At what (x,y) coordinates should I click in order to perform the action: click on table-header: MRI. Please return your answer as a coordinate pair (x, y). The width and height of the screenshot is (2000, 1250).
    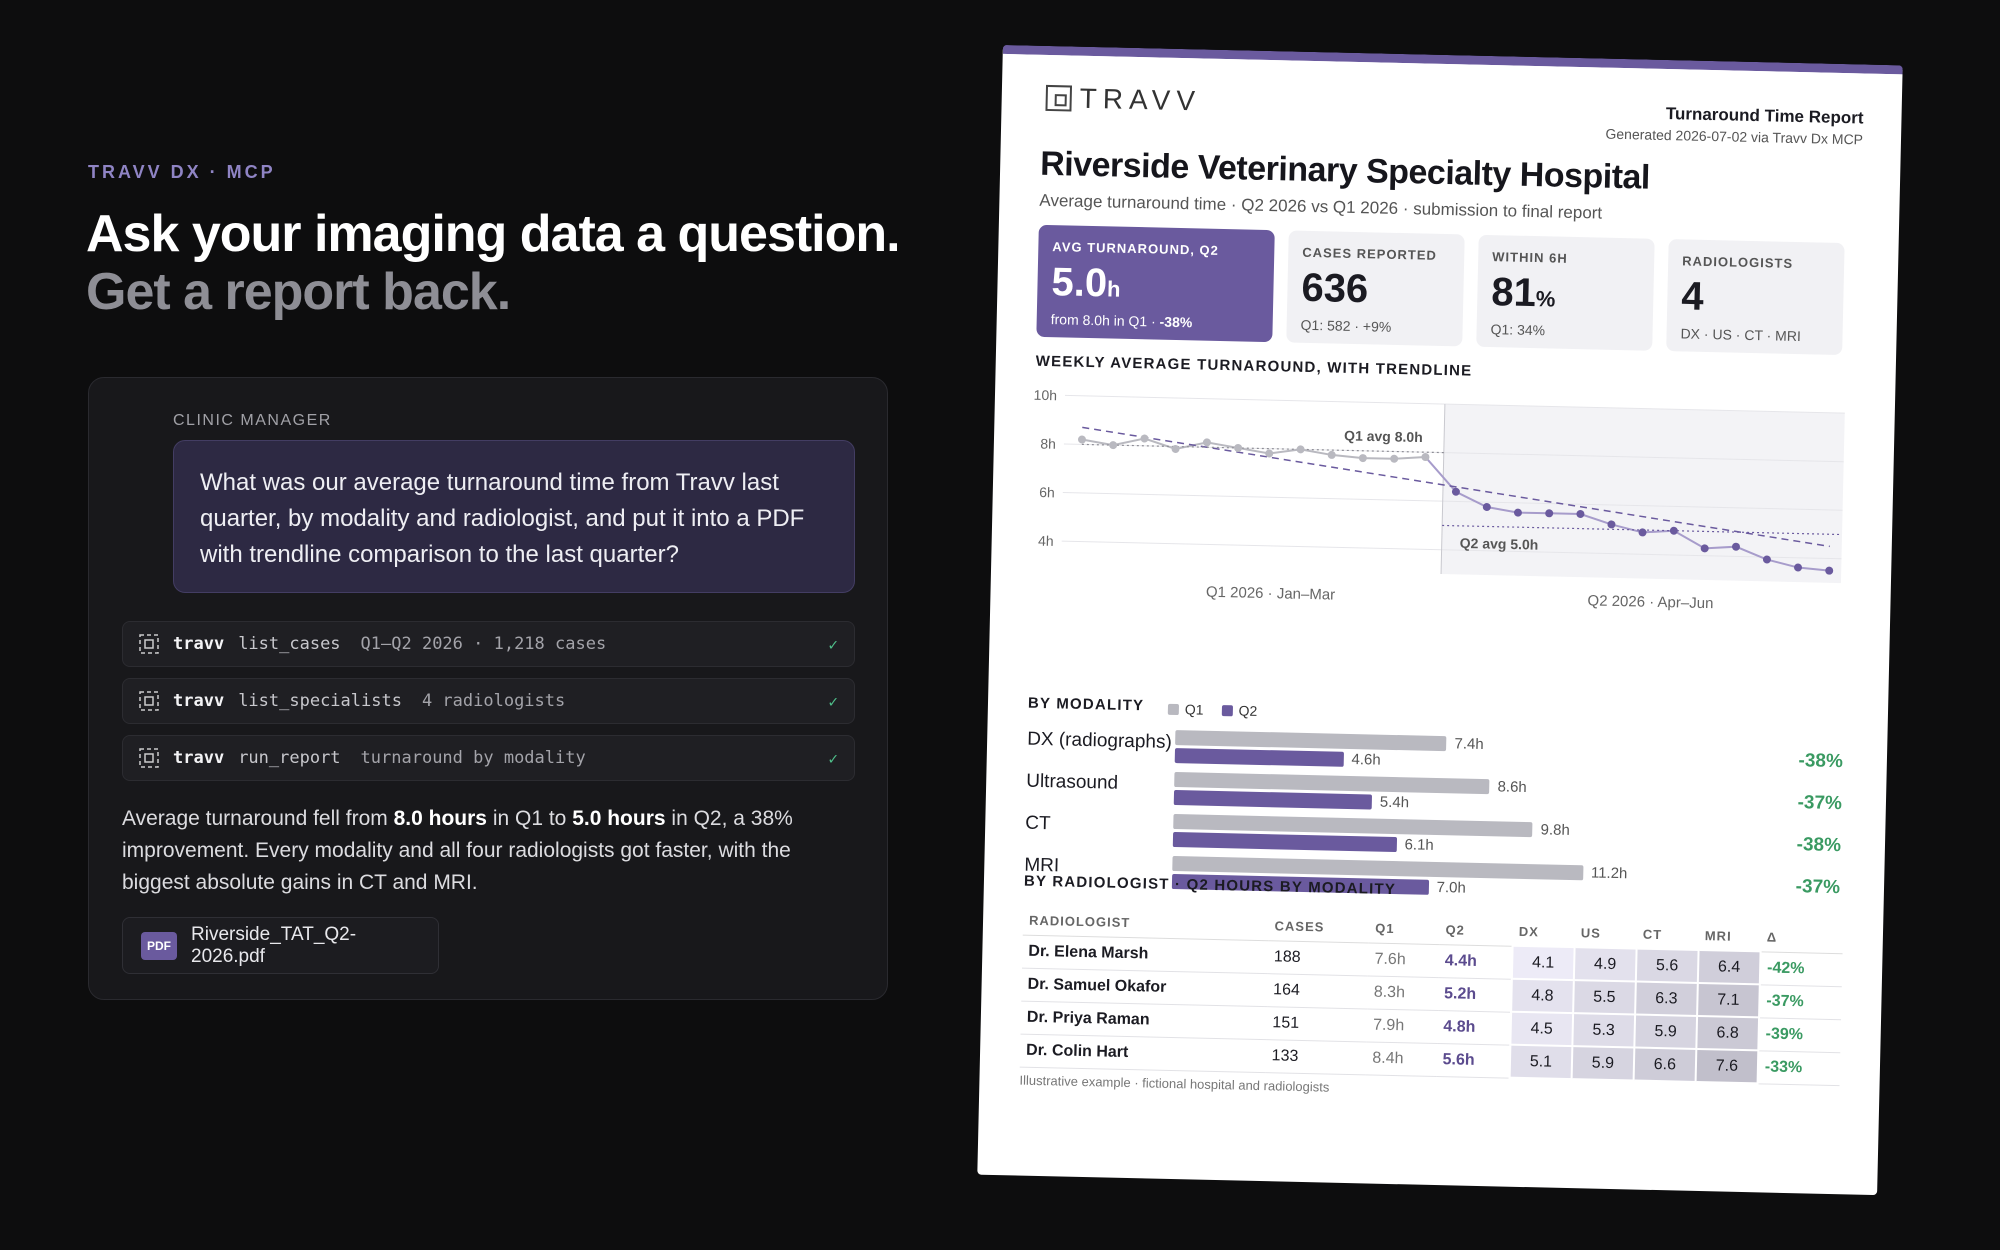
    Looking at the image, I should click on (1730, 936).